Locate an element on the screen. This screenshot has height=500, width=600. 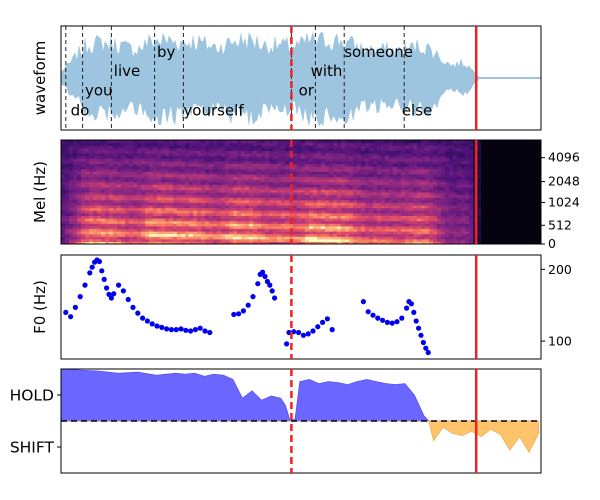
word-label: yourself is located at coordinates (213, 110).